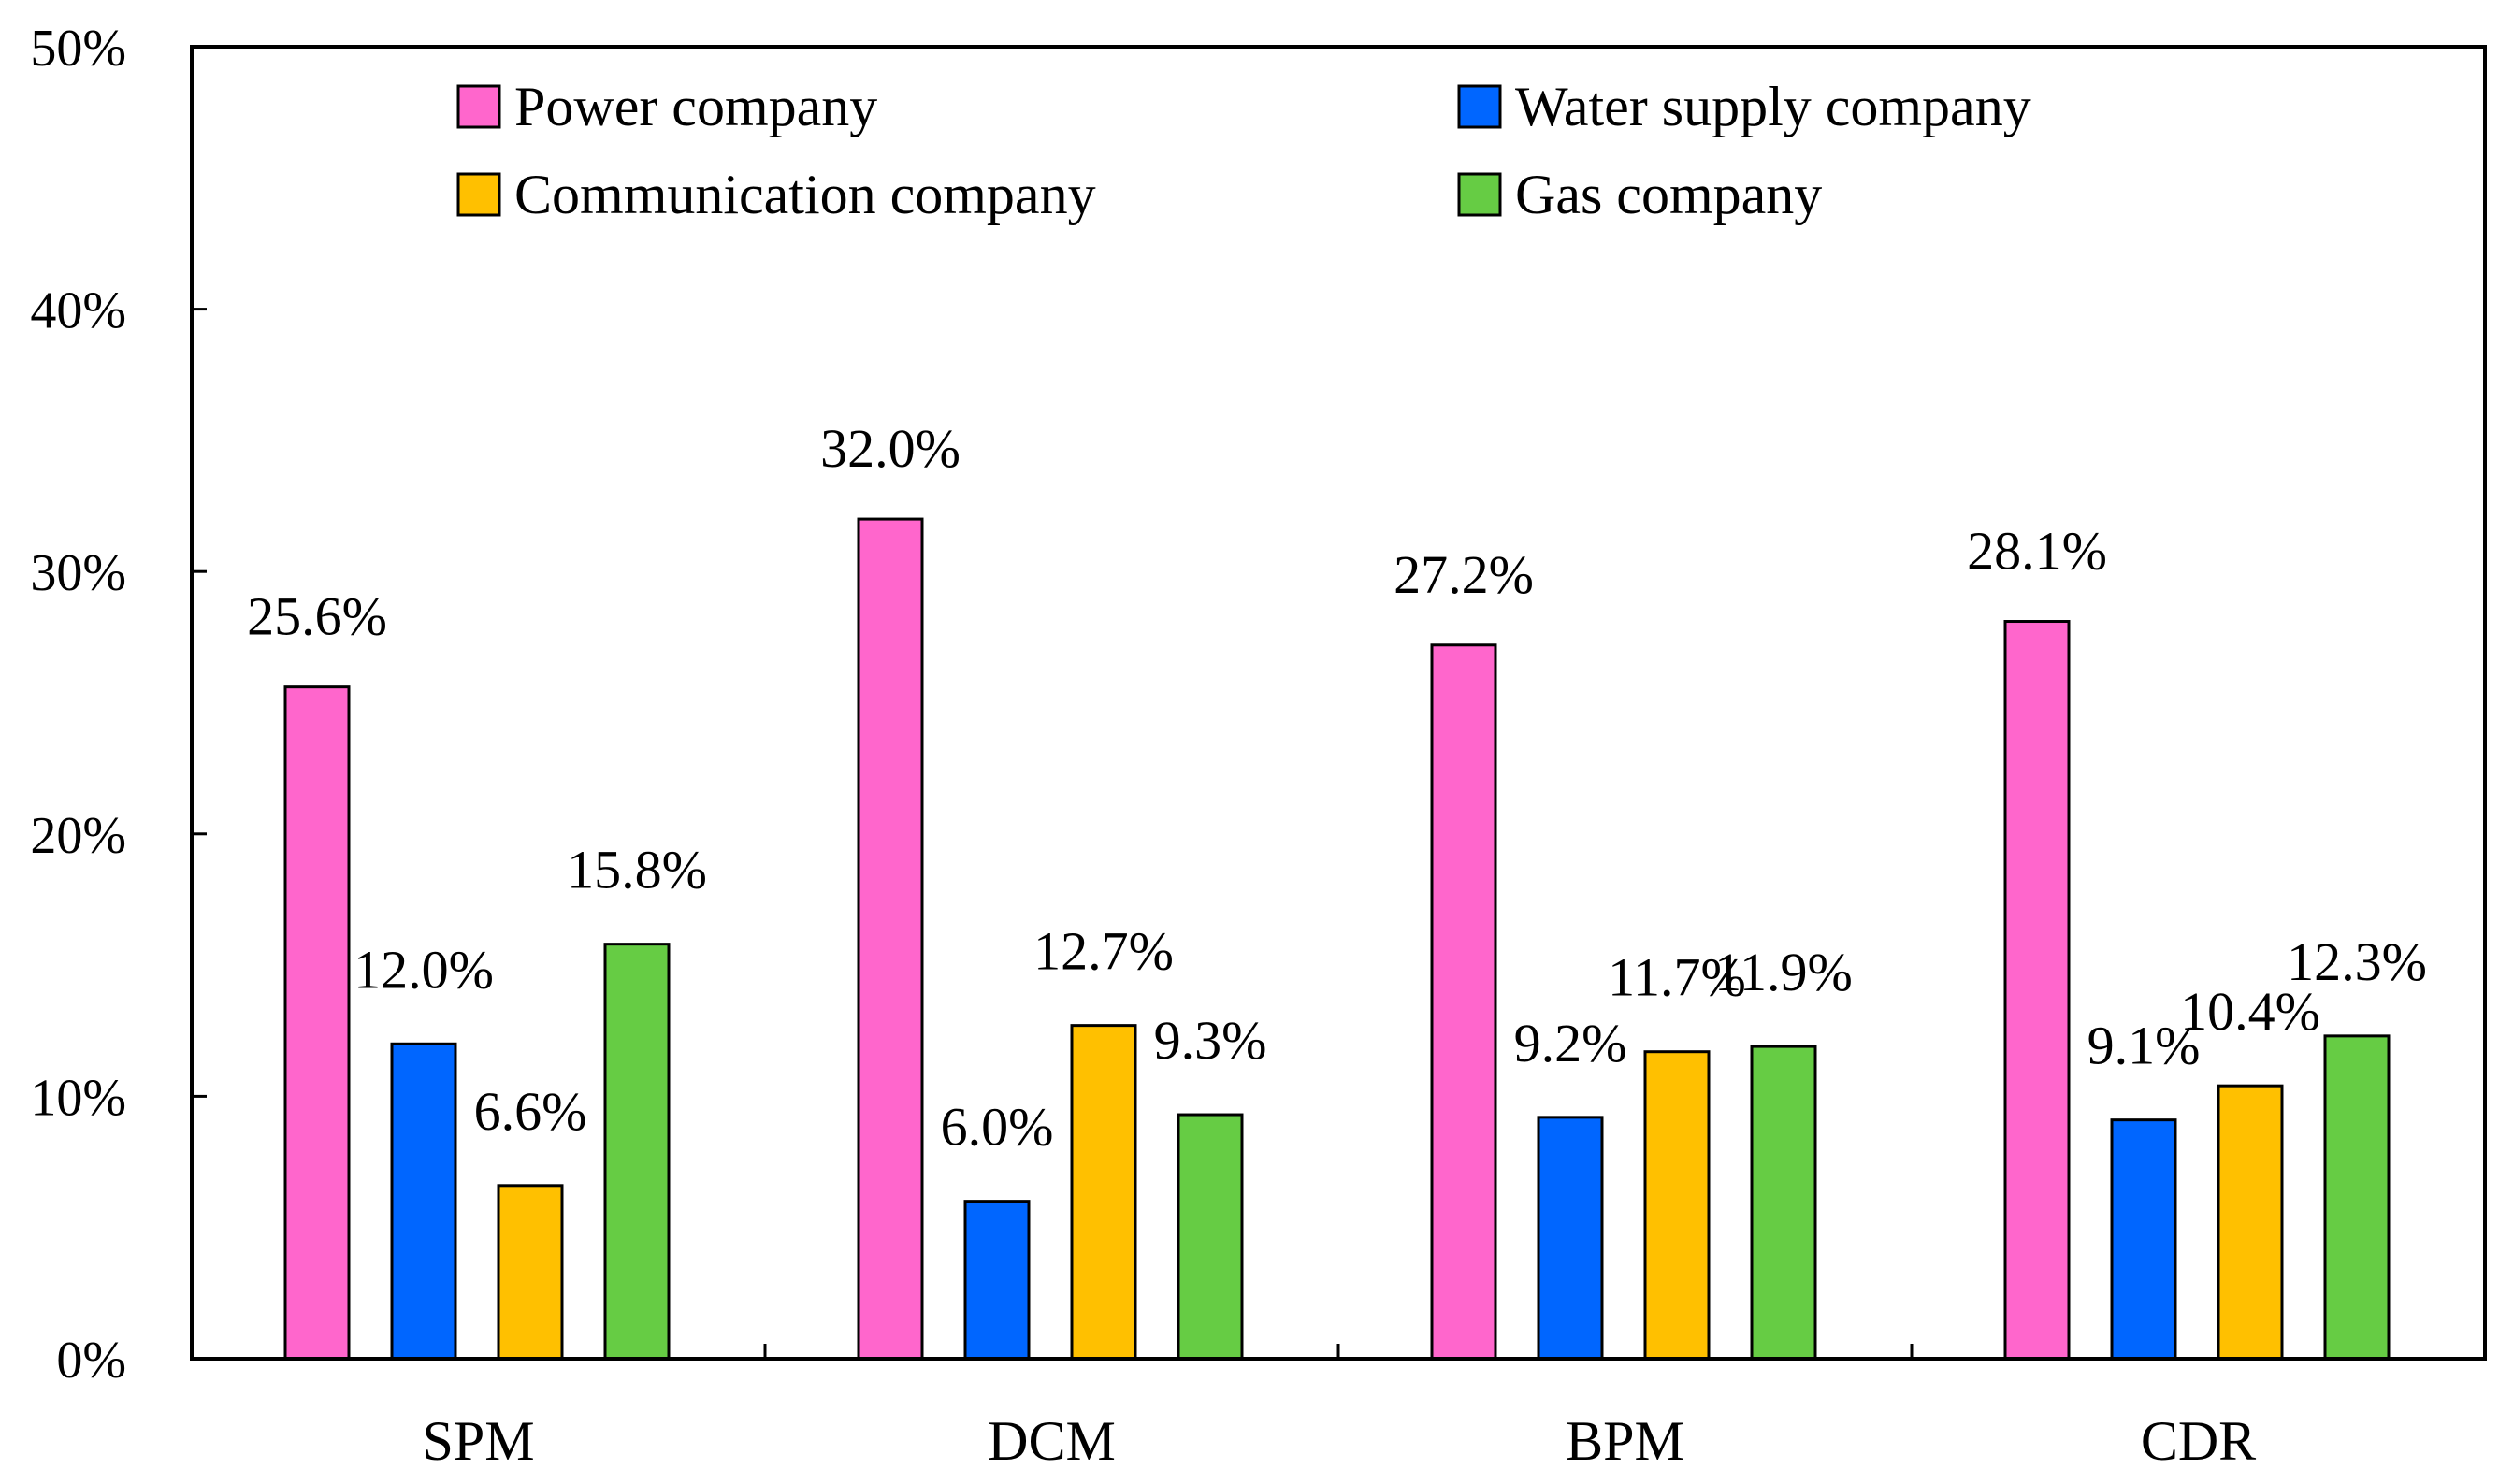 The width and height of the screenshot is (2499, 1484). I want to click on bar-gas-company-bpm, so click(1784, 1203).